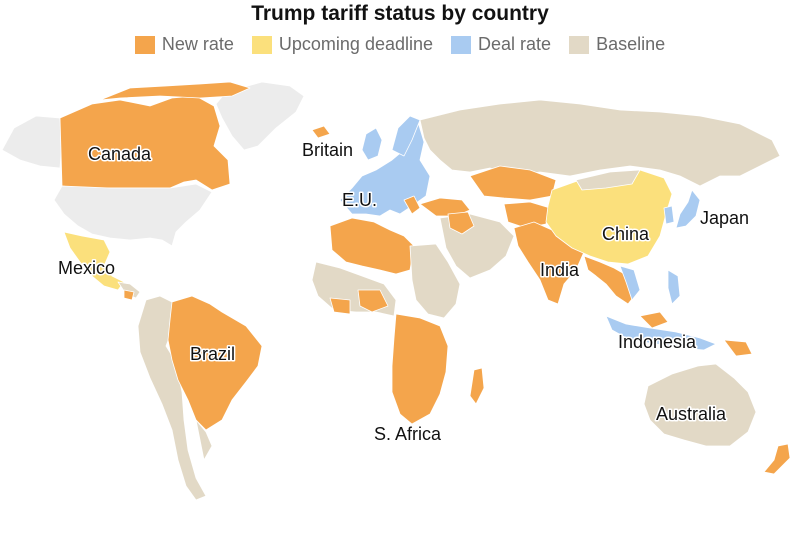 The image size is (800, 533). What do you see at coordinates (412, 205) in the screenshot?
I see `region-balkans` at bounding box center [412, 205].